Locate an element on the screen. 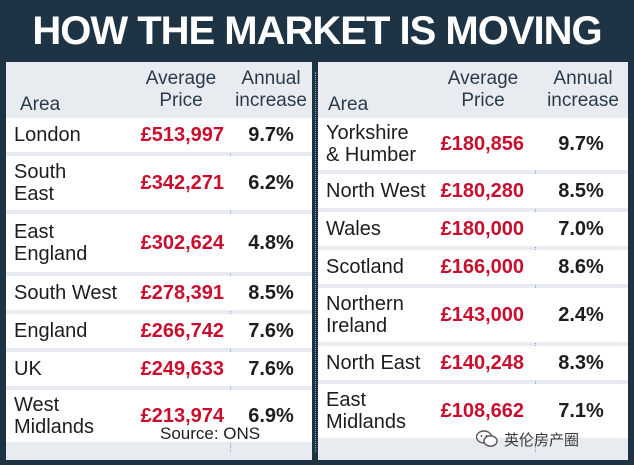 The width and height of the screenshot is (634, 465). table-row: South East £342,271 6.2% is located at coordinates (159, 183).